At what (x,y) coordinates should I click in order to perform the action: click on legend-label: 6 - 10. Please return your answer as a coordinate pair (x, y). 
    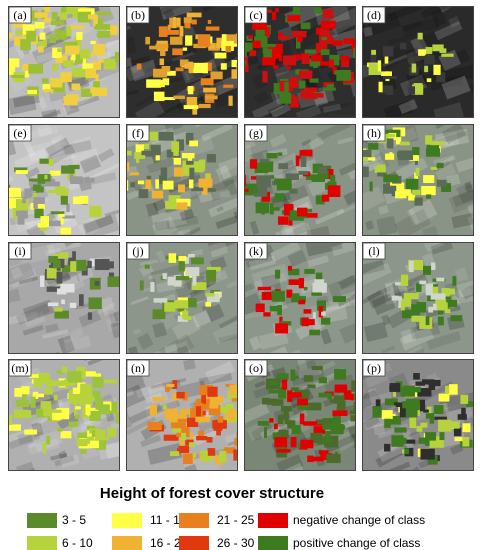
    Looking at the image, I should click on (77, 543).